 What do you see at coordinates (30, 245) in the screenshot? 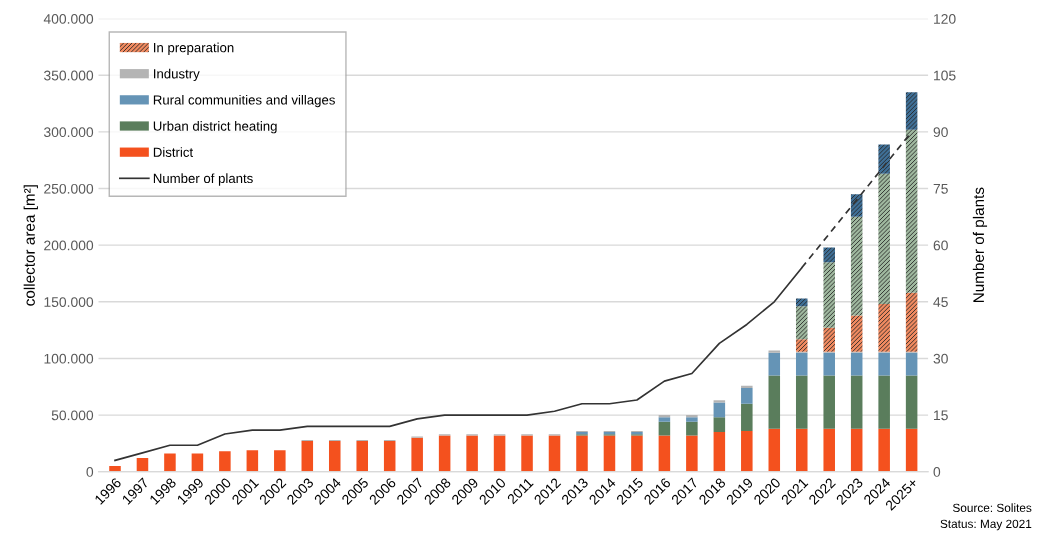
I see `y-axis-title: collector area [m²]` at bounding box center [30, 245].